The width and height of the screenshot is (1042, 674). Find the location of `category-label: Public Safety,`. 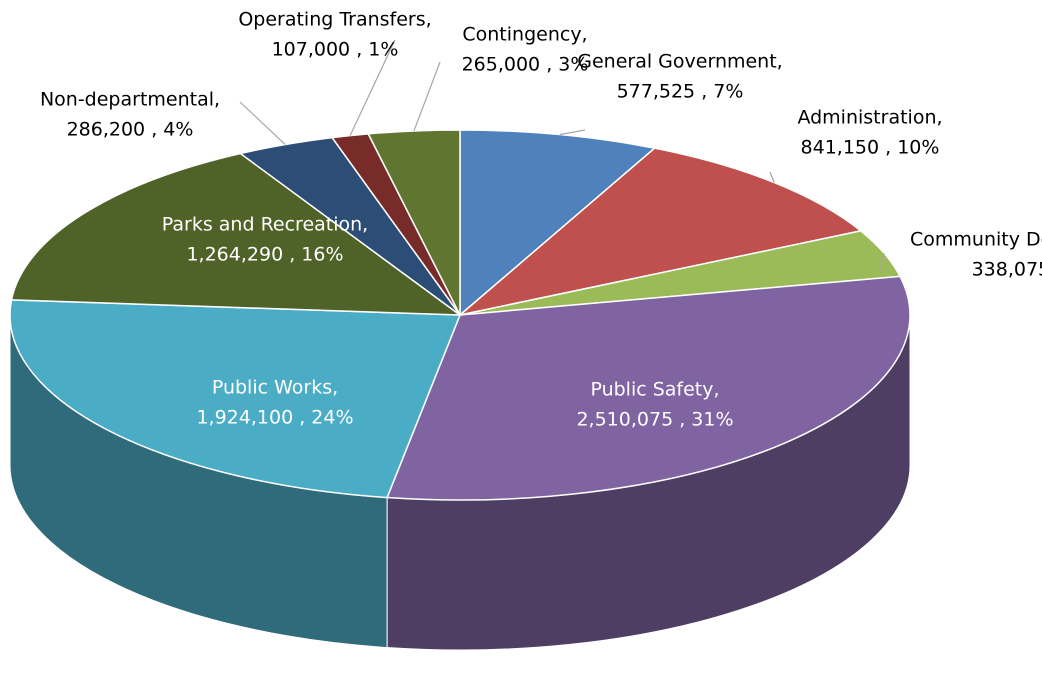

category-label: Public Safety, is located at coordinates (654, 390).